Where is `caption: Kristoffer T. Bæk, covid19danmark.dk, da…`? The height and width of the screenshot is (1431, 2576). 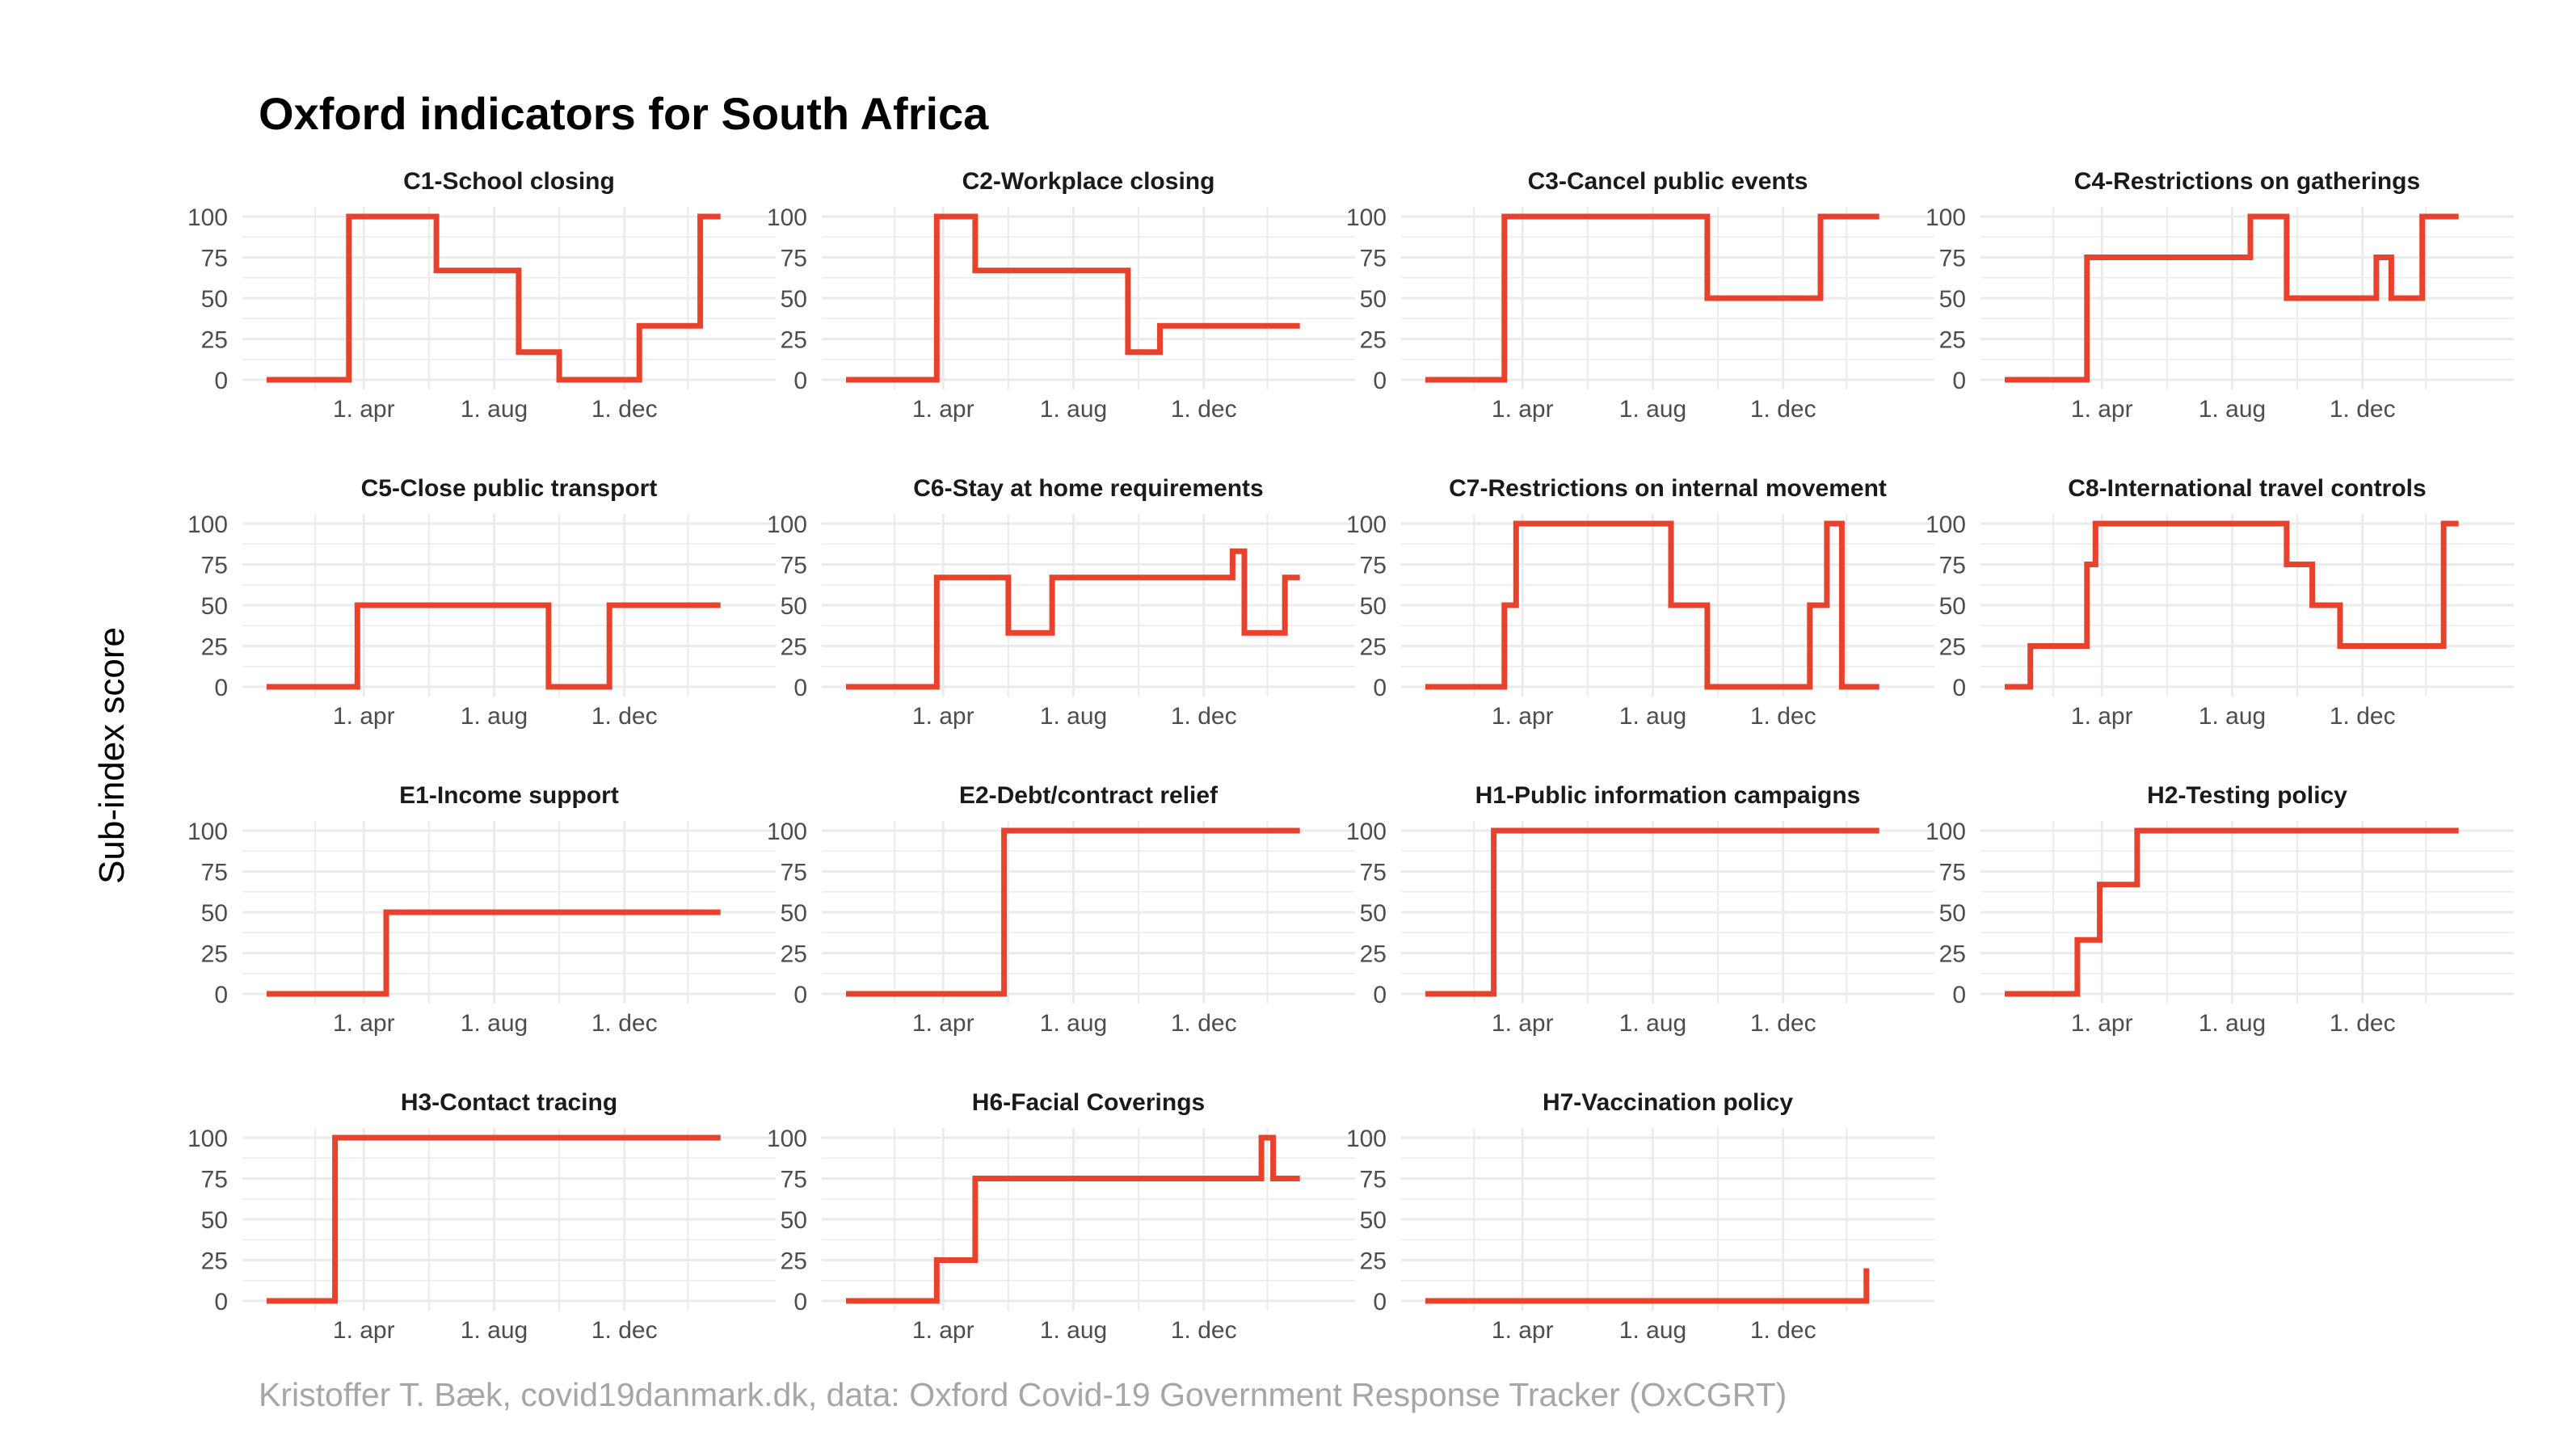 caption: Kristoffer T. Bæk, covid19danmark.dk, da… is located at coordinates (1023, 1394).